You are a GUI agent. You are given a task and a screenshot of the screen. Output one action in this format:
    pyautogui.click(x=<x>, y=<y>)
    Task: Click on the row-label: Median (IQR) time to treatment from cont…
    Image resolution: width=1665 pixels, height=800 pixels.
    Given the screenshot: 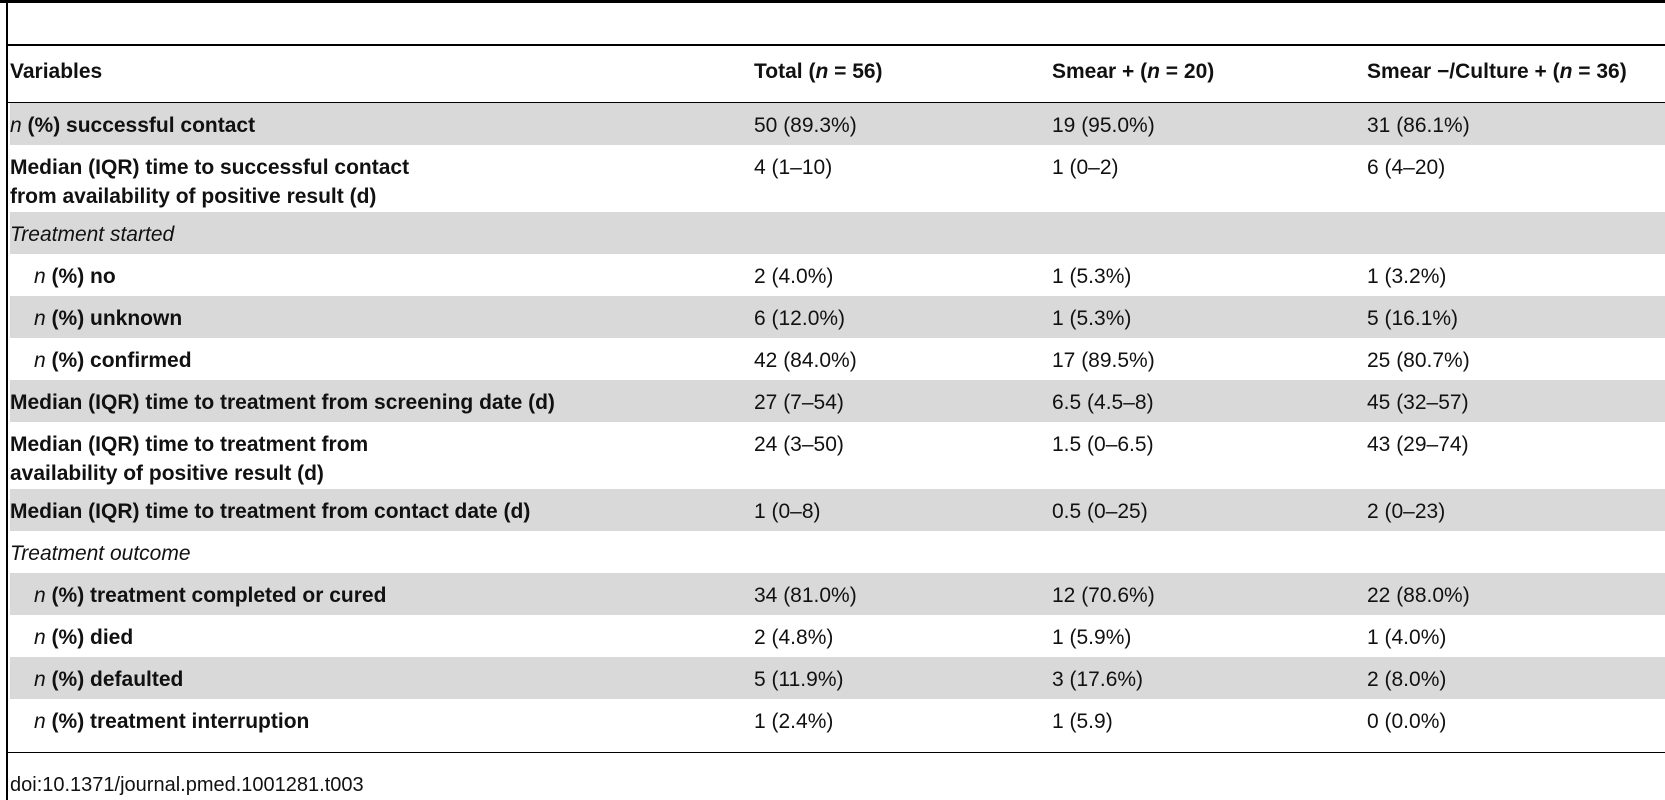 What is the action you would take?
    pyautogui.click(x=270, y=511)
    